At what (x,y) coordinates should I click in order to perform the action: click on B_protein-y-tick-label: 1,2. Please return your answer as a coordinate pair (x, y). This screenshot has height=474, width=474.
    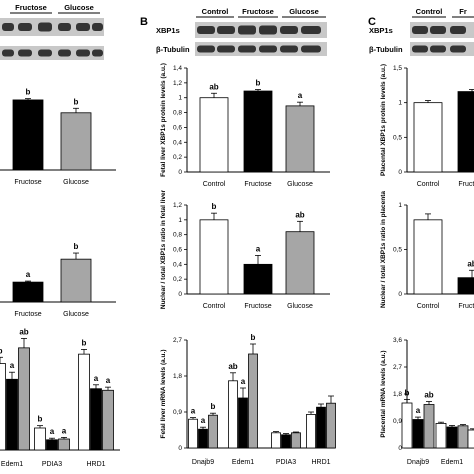
    Looking at the image, I should click on (177, 83).